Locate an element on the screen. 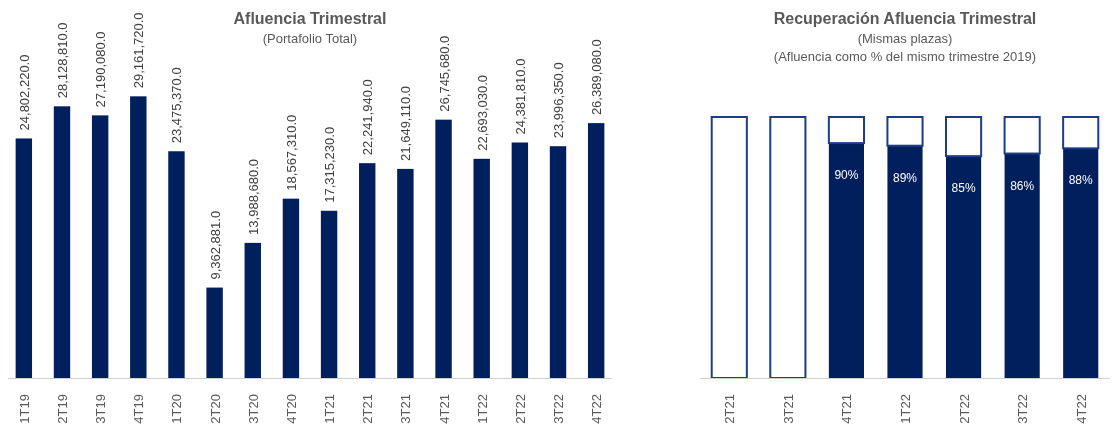  data-label: 23,996,350.0 is located at coordinates (559, 100).